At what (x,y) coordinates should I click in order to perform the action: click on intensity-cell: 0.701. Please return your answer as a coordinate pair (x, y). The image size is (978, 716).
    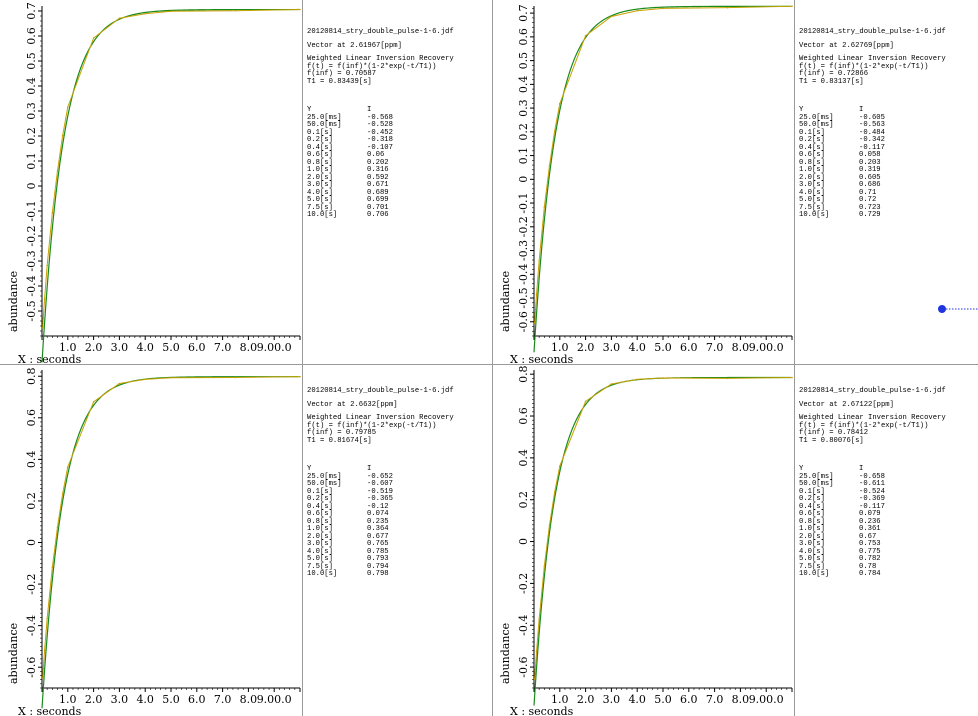
    Looking at the image, I should click on (378, 207).